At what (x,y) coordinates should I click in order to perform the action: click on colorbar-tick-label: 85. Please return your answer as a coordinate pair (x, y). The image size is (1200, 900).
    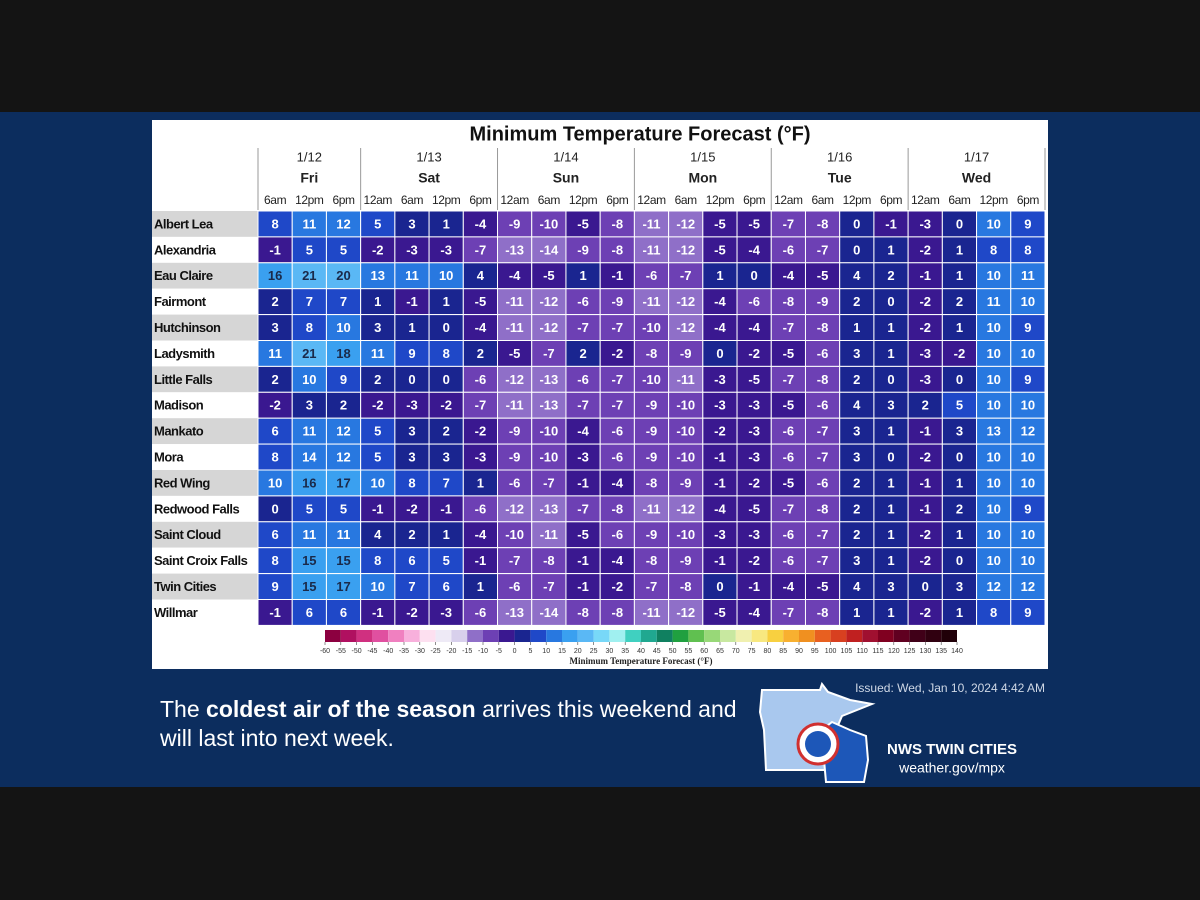
    Looking at the image, I should click on (783, 651).